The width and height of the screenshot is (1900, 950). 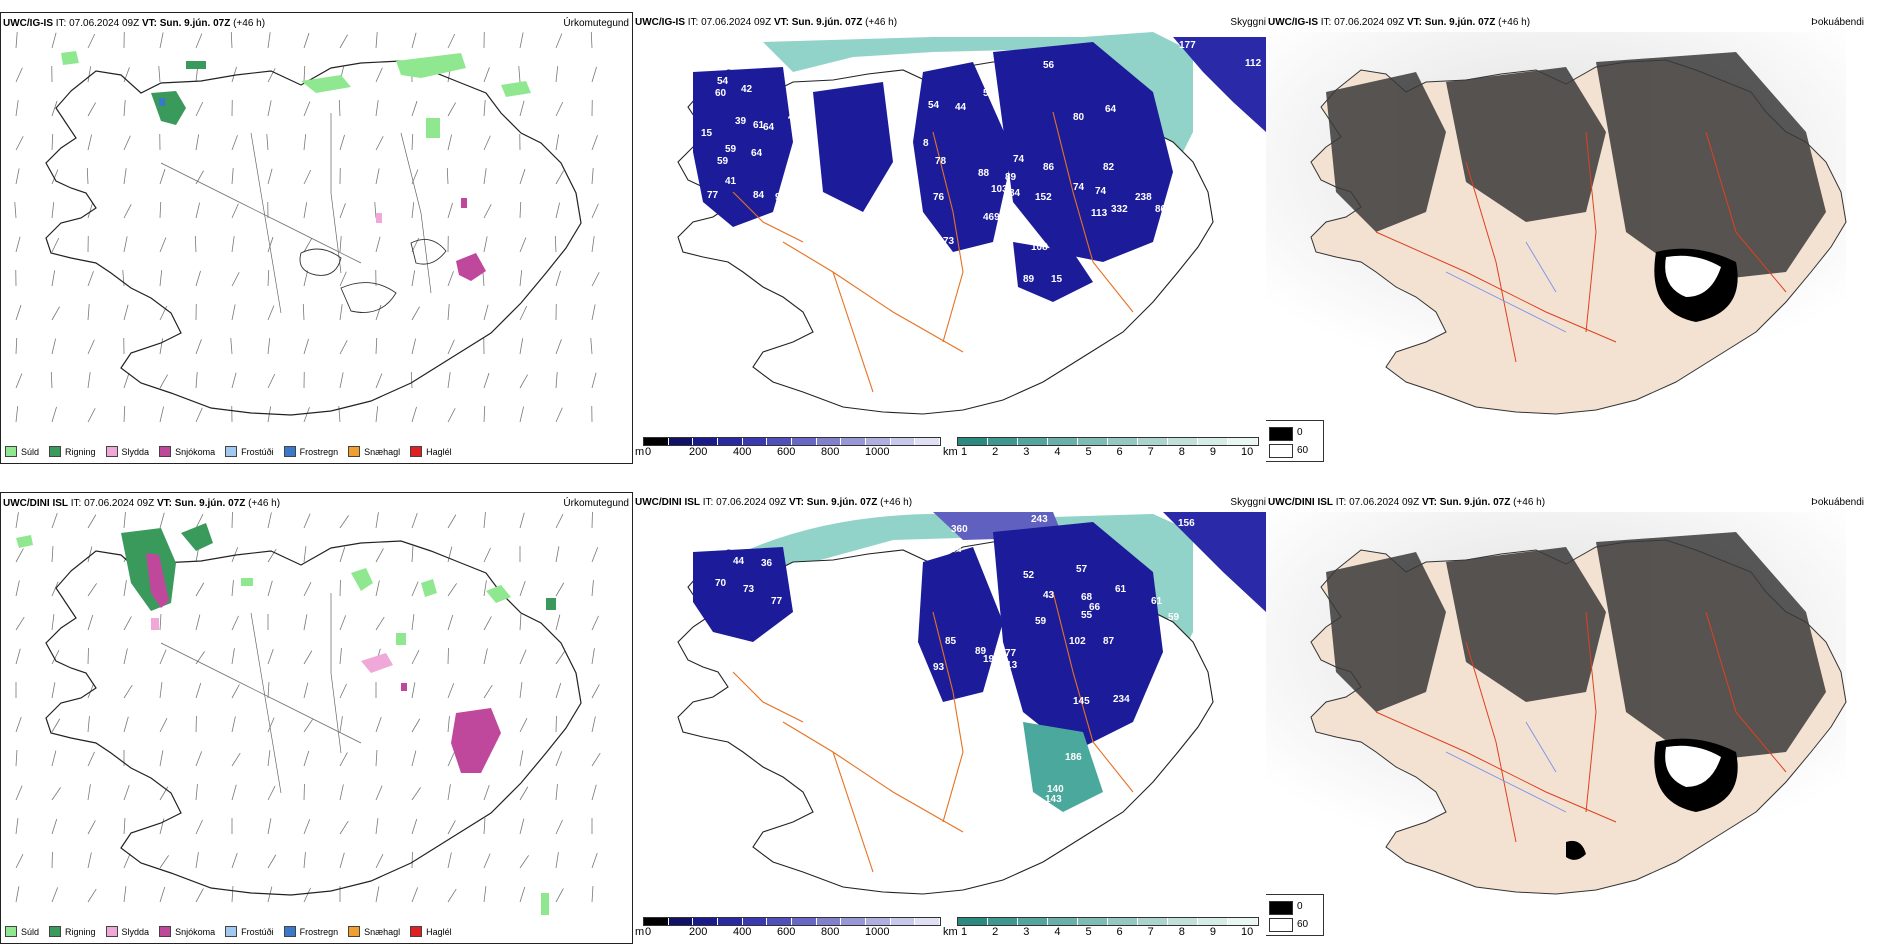 I want to click on legend-label: Súld, so click(x=30, y=931).